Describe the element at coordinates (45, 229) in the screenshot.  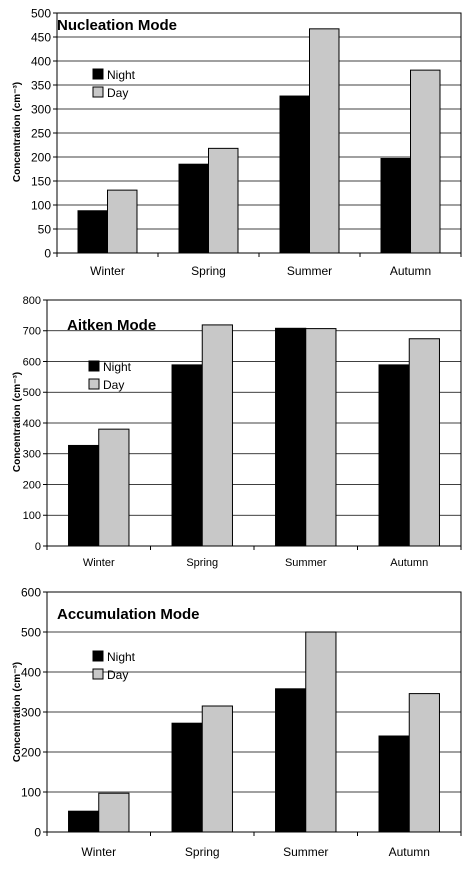
I see `y-tick-label: 50` at that location.